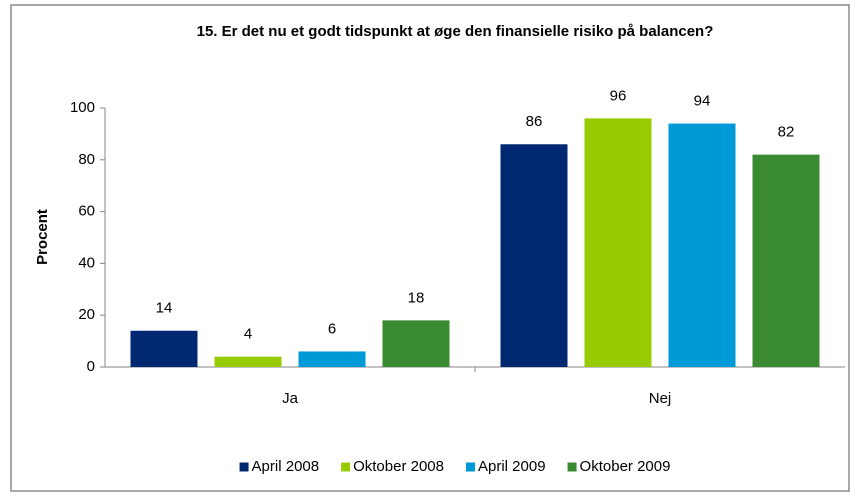  I want to click on data-label: 96, so click(618, 95).